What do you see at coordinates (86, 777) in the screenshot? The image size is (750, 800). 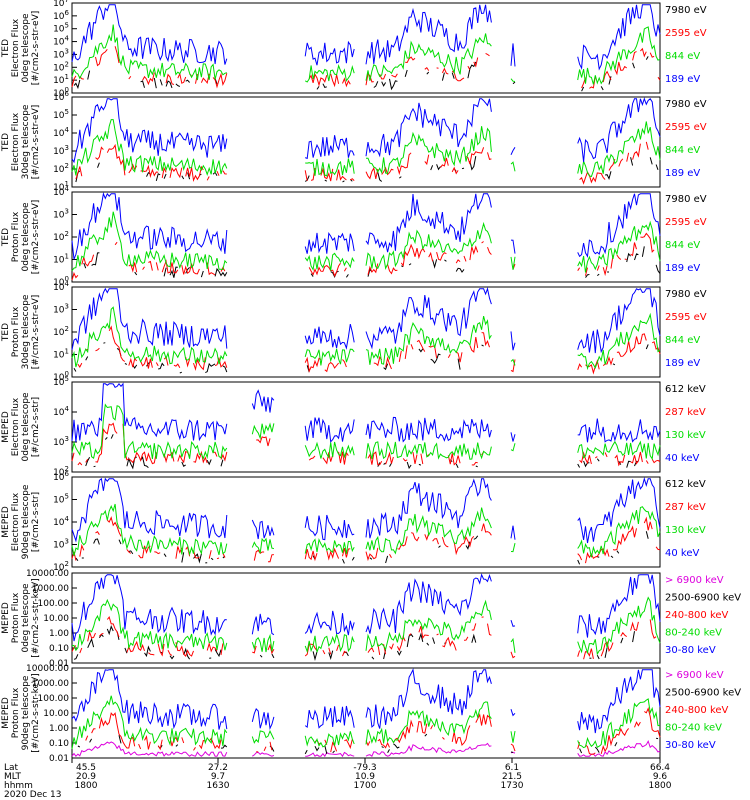 I see `mlt-tick-label: 20.9` at bounding box center [86, 777].